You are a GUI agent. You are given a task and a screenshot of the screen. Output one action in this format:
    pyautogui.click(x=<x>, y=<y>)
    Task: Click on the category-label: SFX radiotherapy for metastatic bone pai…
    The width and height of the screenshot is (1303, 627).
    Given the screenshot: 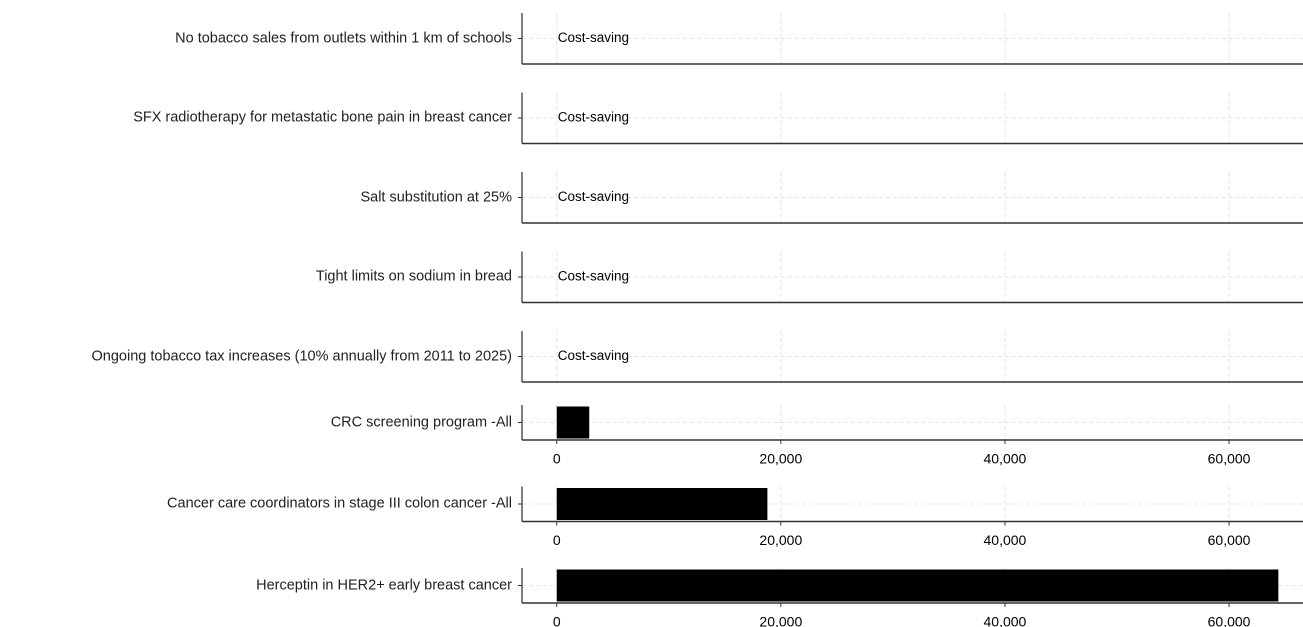 What is the action you would take?
    pyautogui.click(x=322, y=117)
    